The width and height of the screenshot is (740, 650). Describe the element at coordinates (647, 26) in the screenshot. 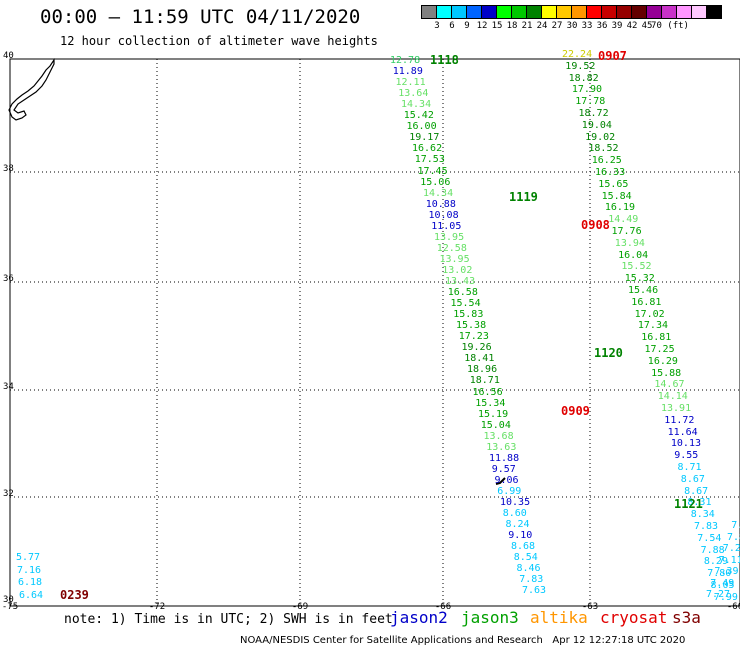

I see `color-legend-label: 45` at that location.